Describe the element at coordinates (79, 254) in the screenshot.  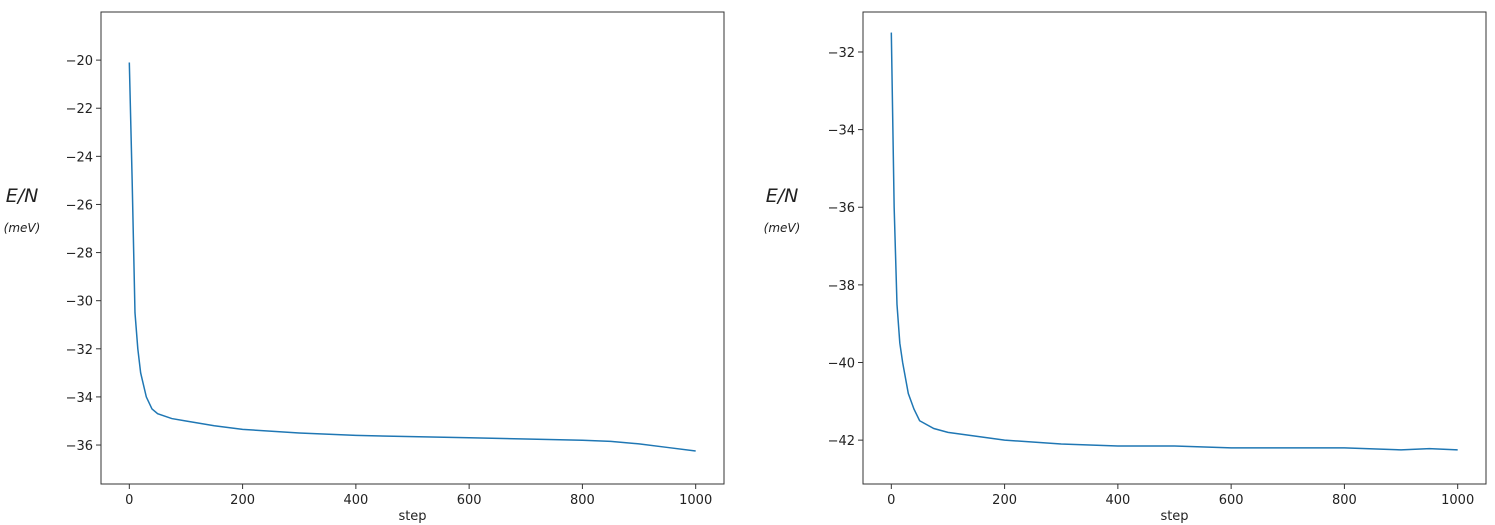
I see `y-tick-label: −28` at that location.